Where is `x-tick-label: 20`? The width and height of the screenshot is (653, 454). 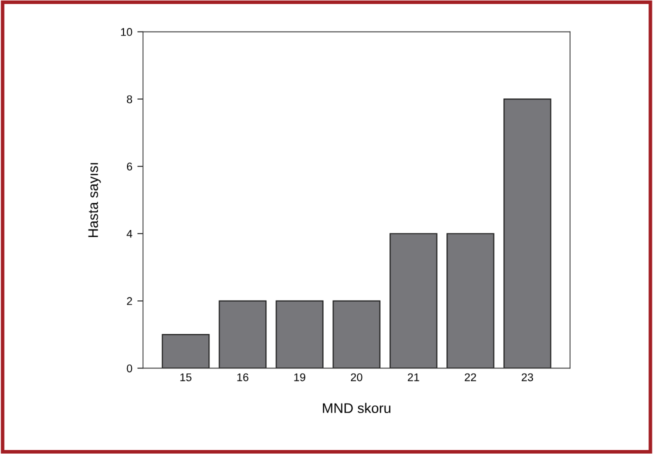
x-tick-label: 20 is located at coordinates (356, 377).